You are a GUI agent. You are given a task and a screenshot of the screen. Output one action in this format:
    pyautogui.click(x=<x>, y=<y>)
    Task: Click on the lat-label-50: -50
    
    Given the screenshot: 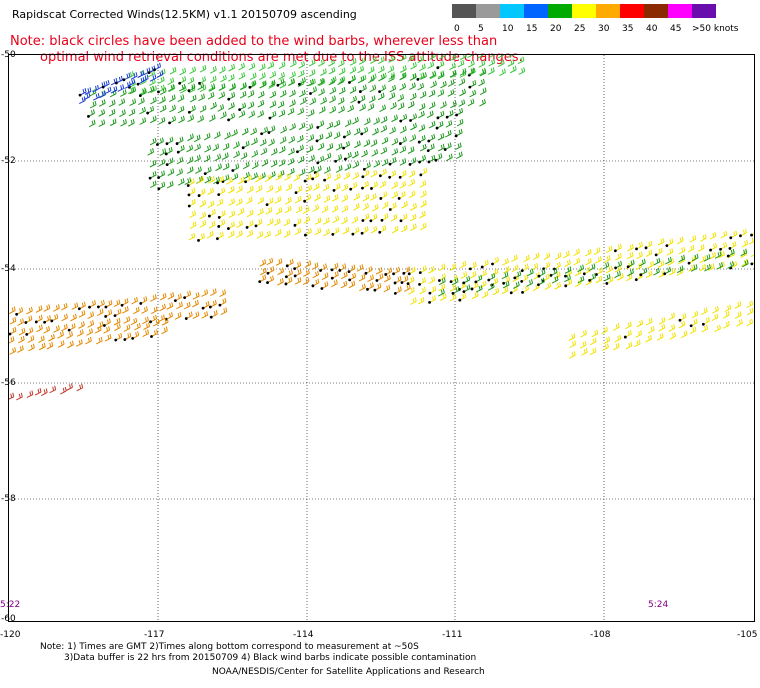 What is the action you would take?
    pyautogui.click(x=8, y=55)
    